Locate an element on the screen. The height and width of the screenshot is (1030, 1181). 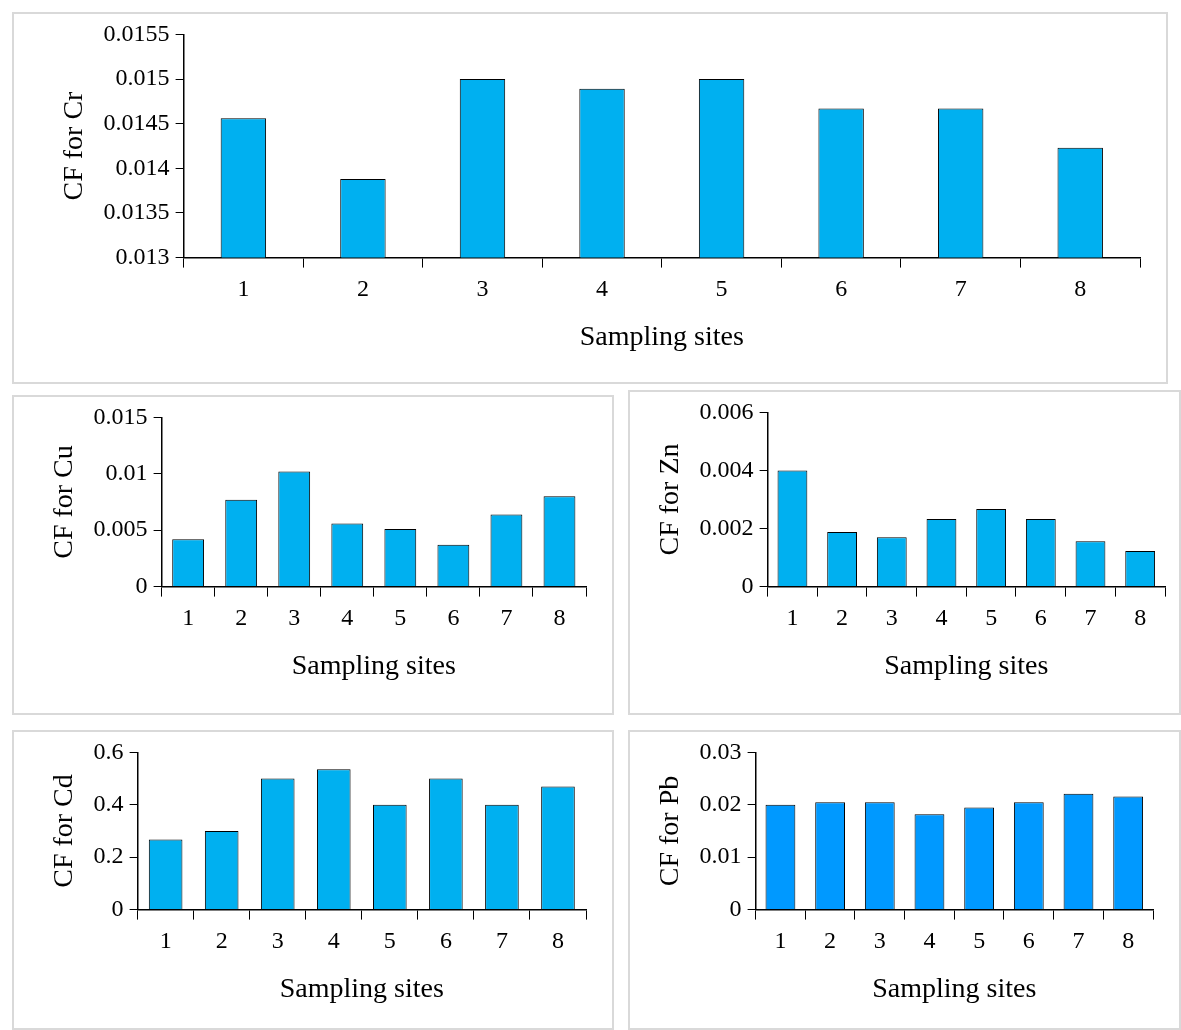
y-tick-label: 0.0155 is located at coordinates (136, 32).